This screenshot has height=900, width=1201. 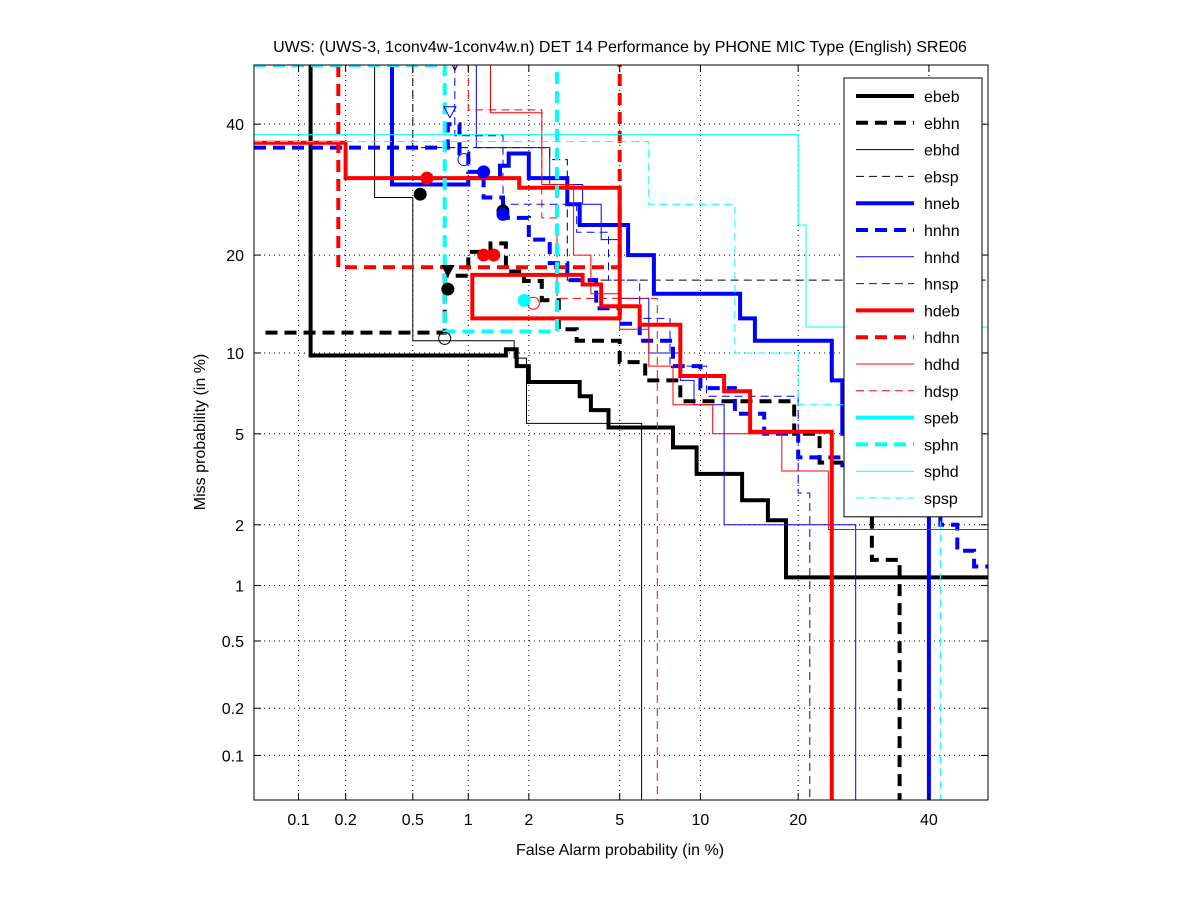 What do you see at coordinates (524, 300) in the screenshot?
I see `marker-speb` at bounding box center [524, 300].